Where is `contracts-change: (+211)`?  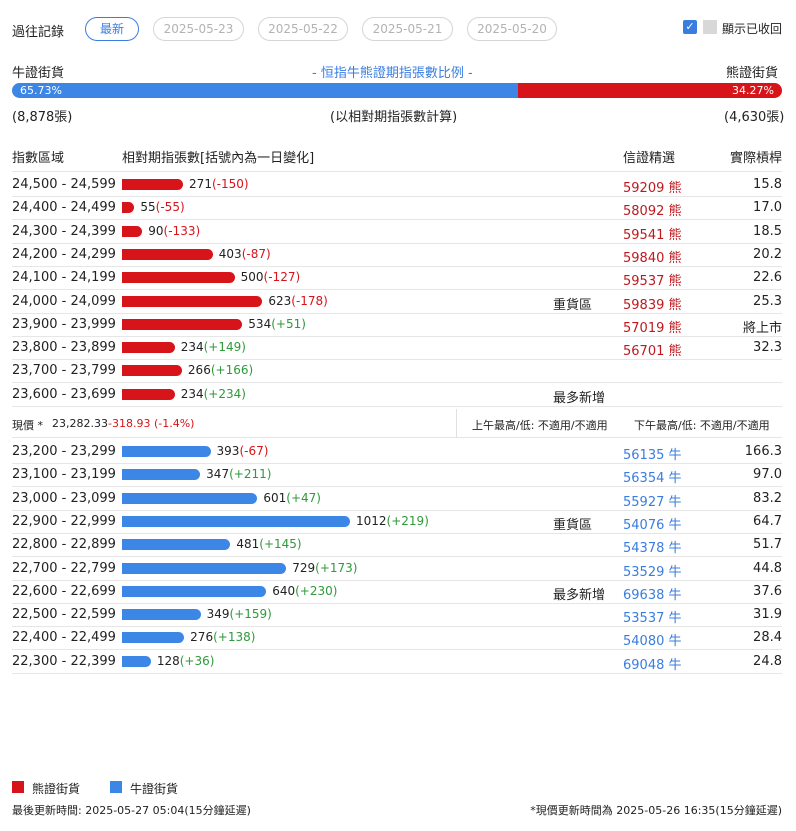 contracts-change: (+211) is located at coordinates (250, 474).